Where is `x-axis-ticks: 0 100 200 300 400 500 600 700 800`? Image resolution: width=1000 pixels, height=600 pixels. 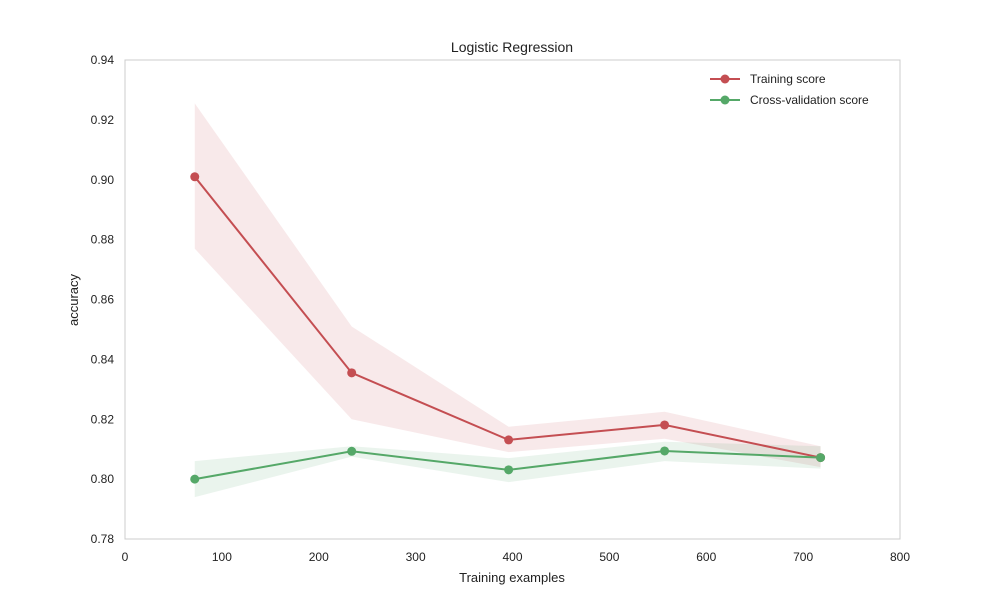 x-axis-ticks: 0 100 200 300 400 500 600 700 800 is located at coordinates (516, 557).